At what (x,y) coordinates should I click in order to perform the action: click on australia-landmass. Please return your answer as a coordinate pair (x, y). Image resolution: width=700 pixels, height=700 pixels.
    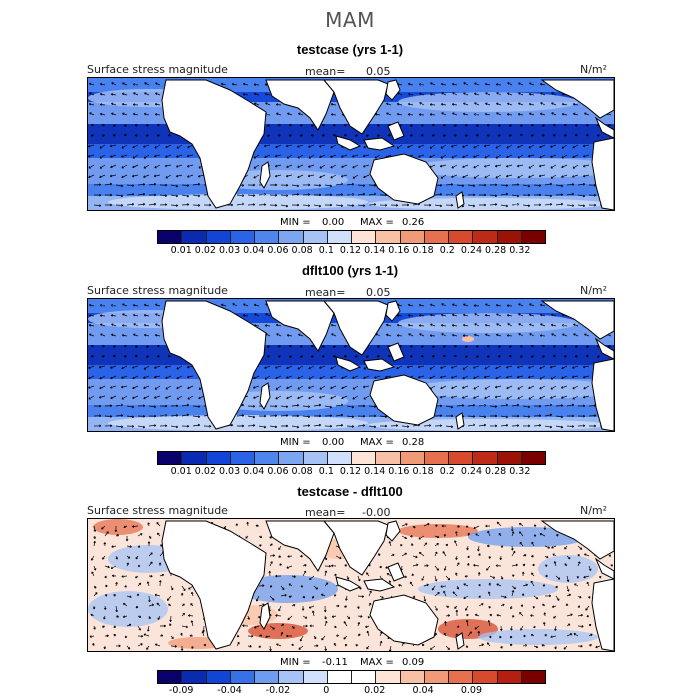
    Looking at the image, I should click on (404, 620).